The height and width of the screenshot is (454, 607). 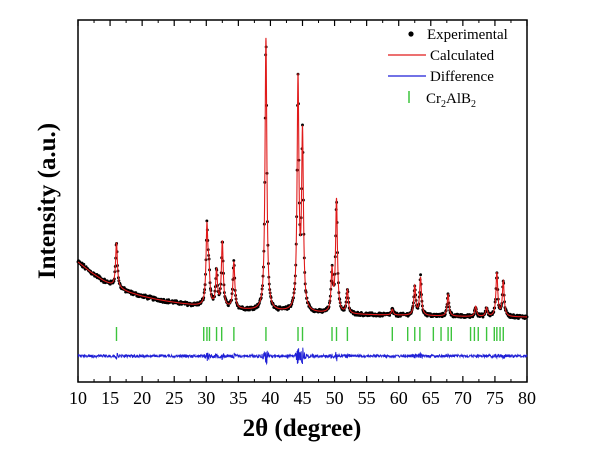 What do you see at coordinates (527, 398) in the screenshot?
I see `x-tick-label: 80` at bounding box center [527, 398].